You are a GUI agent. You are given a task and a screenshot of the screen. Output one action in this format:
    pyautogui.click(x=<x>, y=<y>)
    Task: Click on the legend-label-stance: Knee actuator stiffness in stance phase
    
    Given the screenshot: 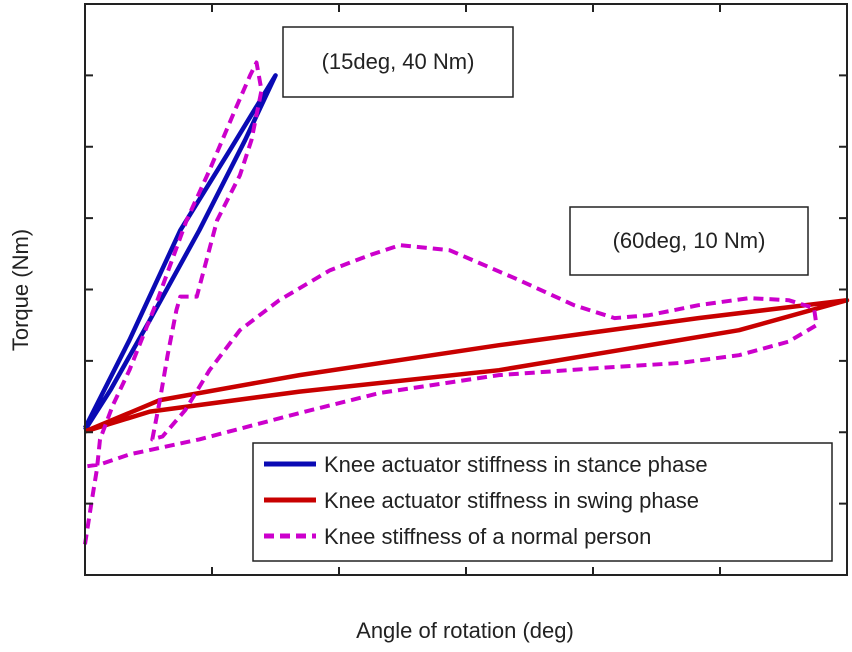 What is the action you would take?
    pyautogui.click(x=516, y=464)
    